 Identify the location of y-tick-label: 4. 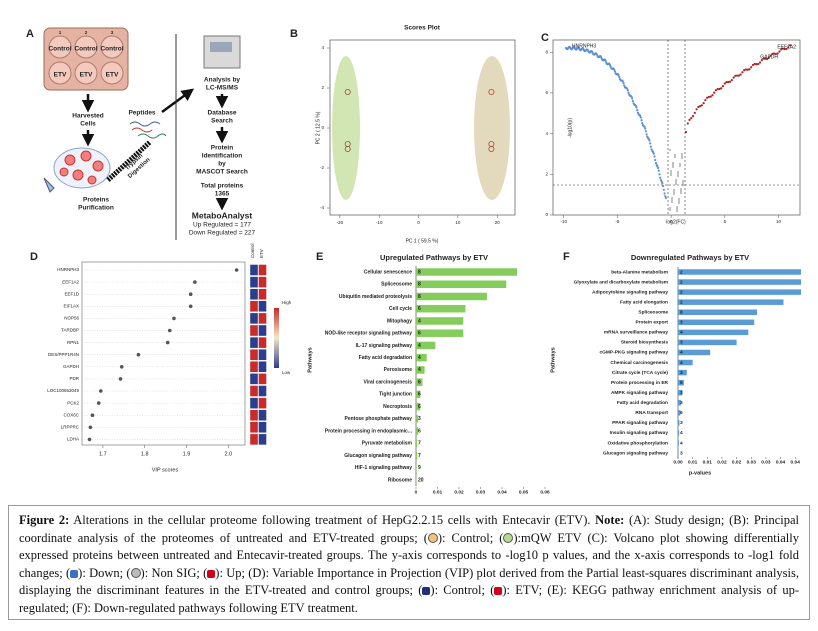
(546, 133).